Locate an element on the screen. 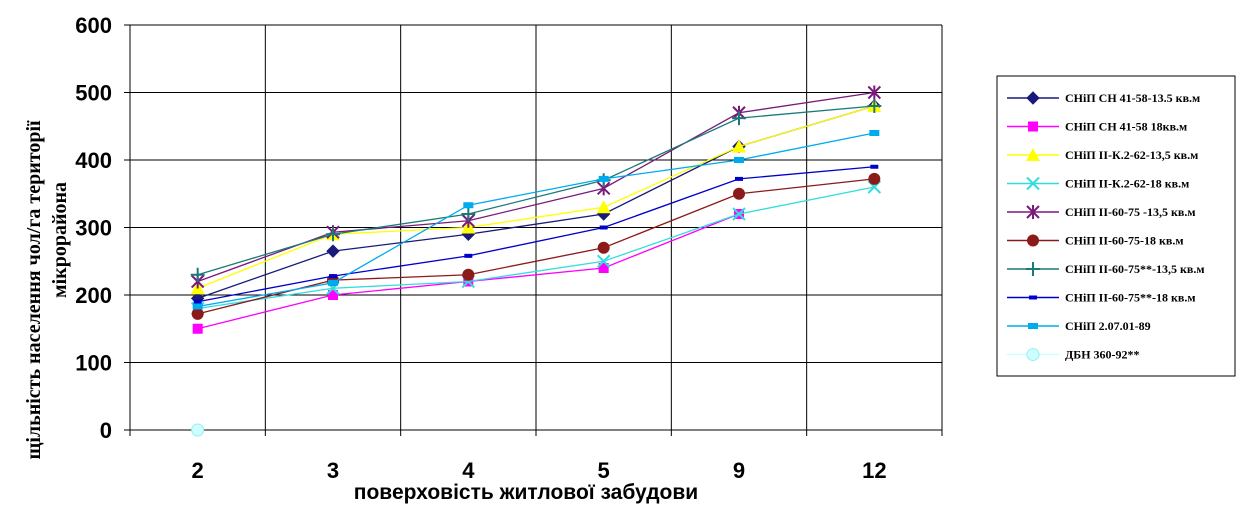 This screenshot has width=1250, height=531. legend-entry: СНіП СН 41-58-13.5 кв.м is located at coordinates (1103, 98).